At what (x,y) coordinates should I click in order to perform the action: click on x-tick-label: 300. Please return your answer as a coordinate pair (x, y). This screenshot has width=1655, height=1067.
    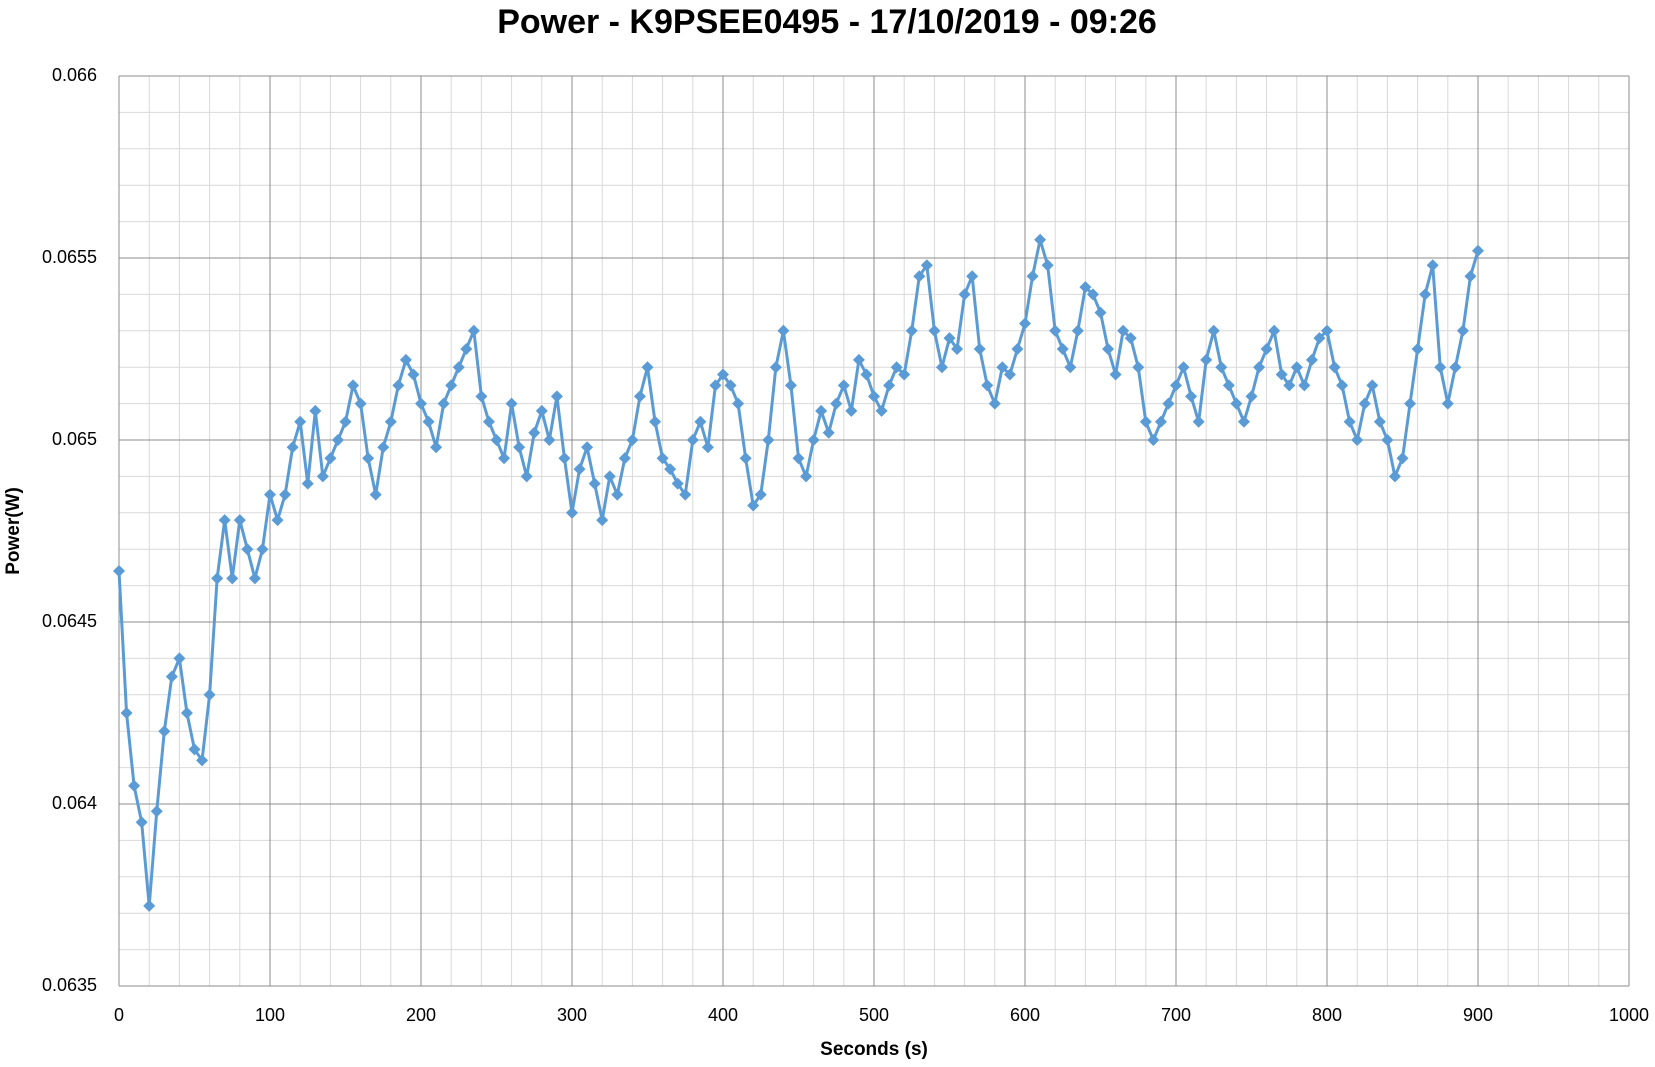
    Looking at the image, I should click on (572, 1015).